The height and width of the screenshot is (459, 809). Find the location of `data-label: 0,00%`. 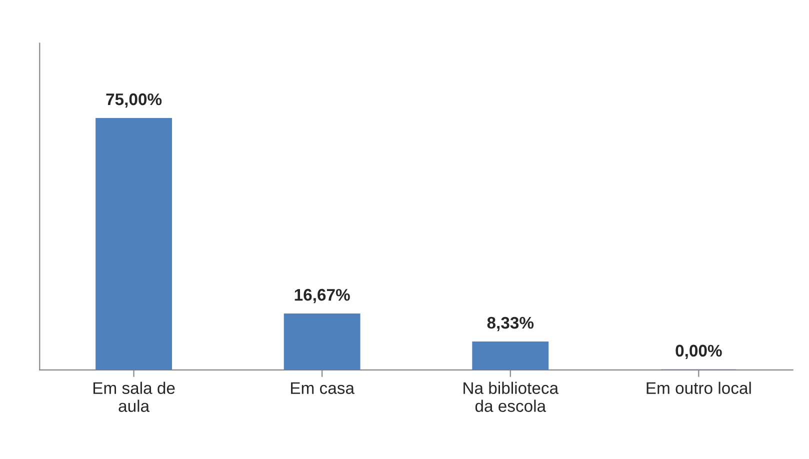

data-label: 0,00% is located at coordinates (699, 352).